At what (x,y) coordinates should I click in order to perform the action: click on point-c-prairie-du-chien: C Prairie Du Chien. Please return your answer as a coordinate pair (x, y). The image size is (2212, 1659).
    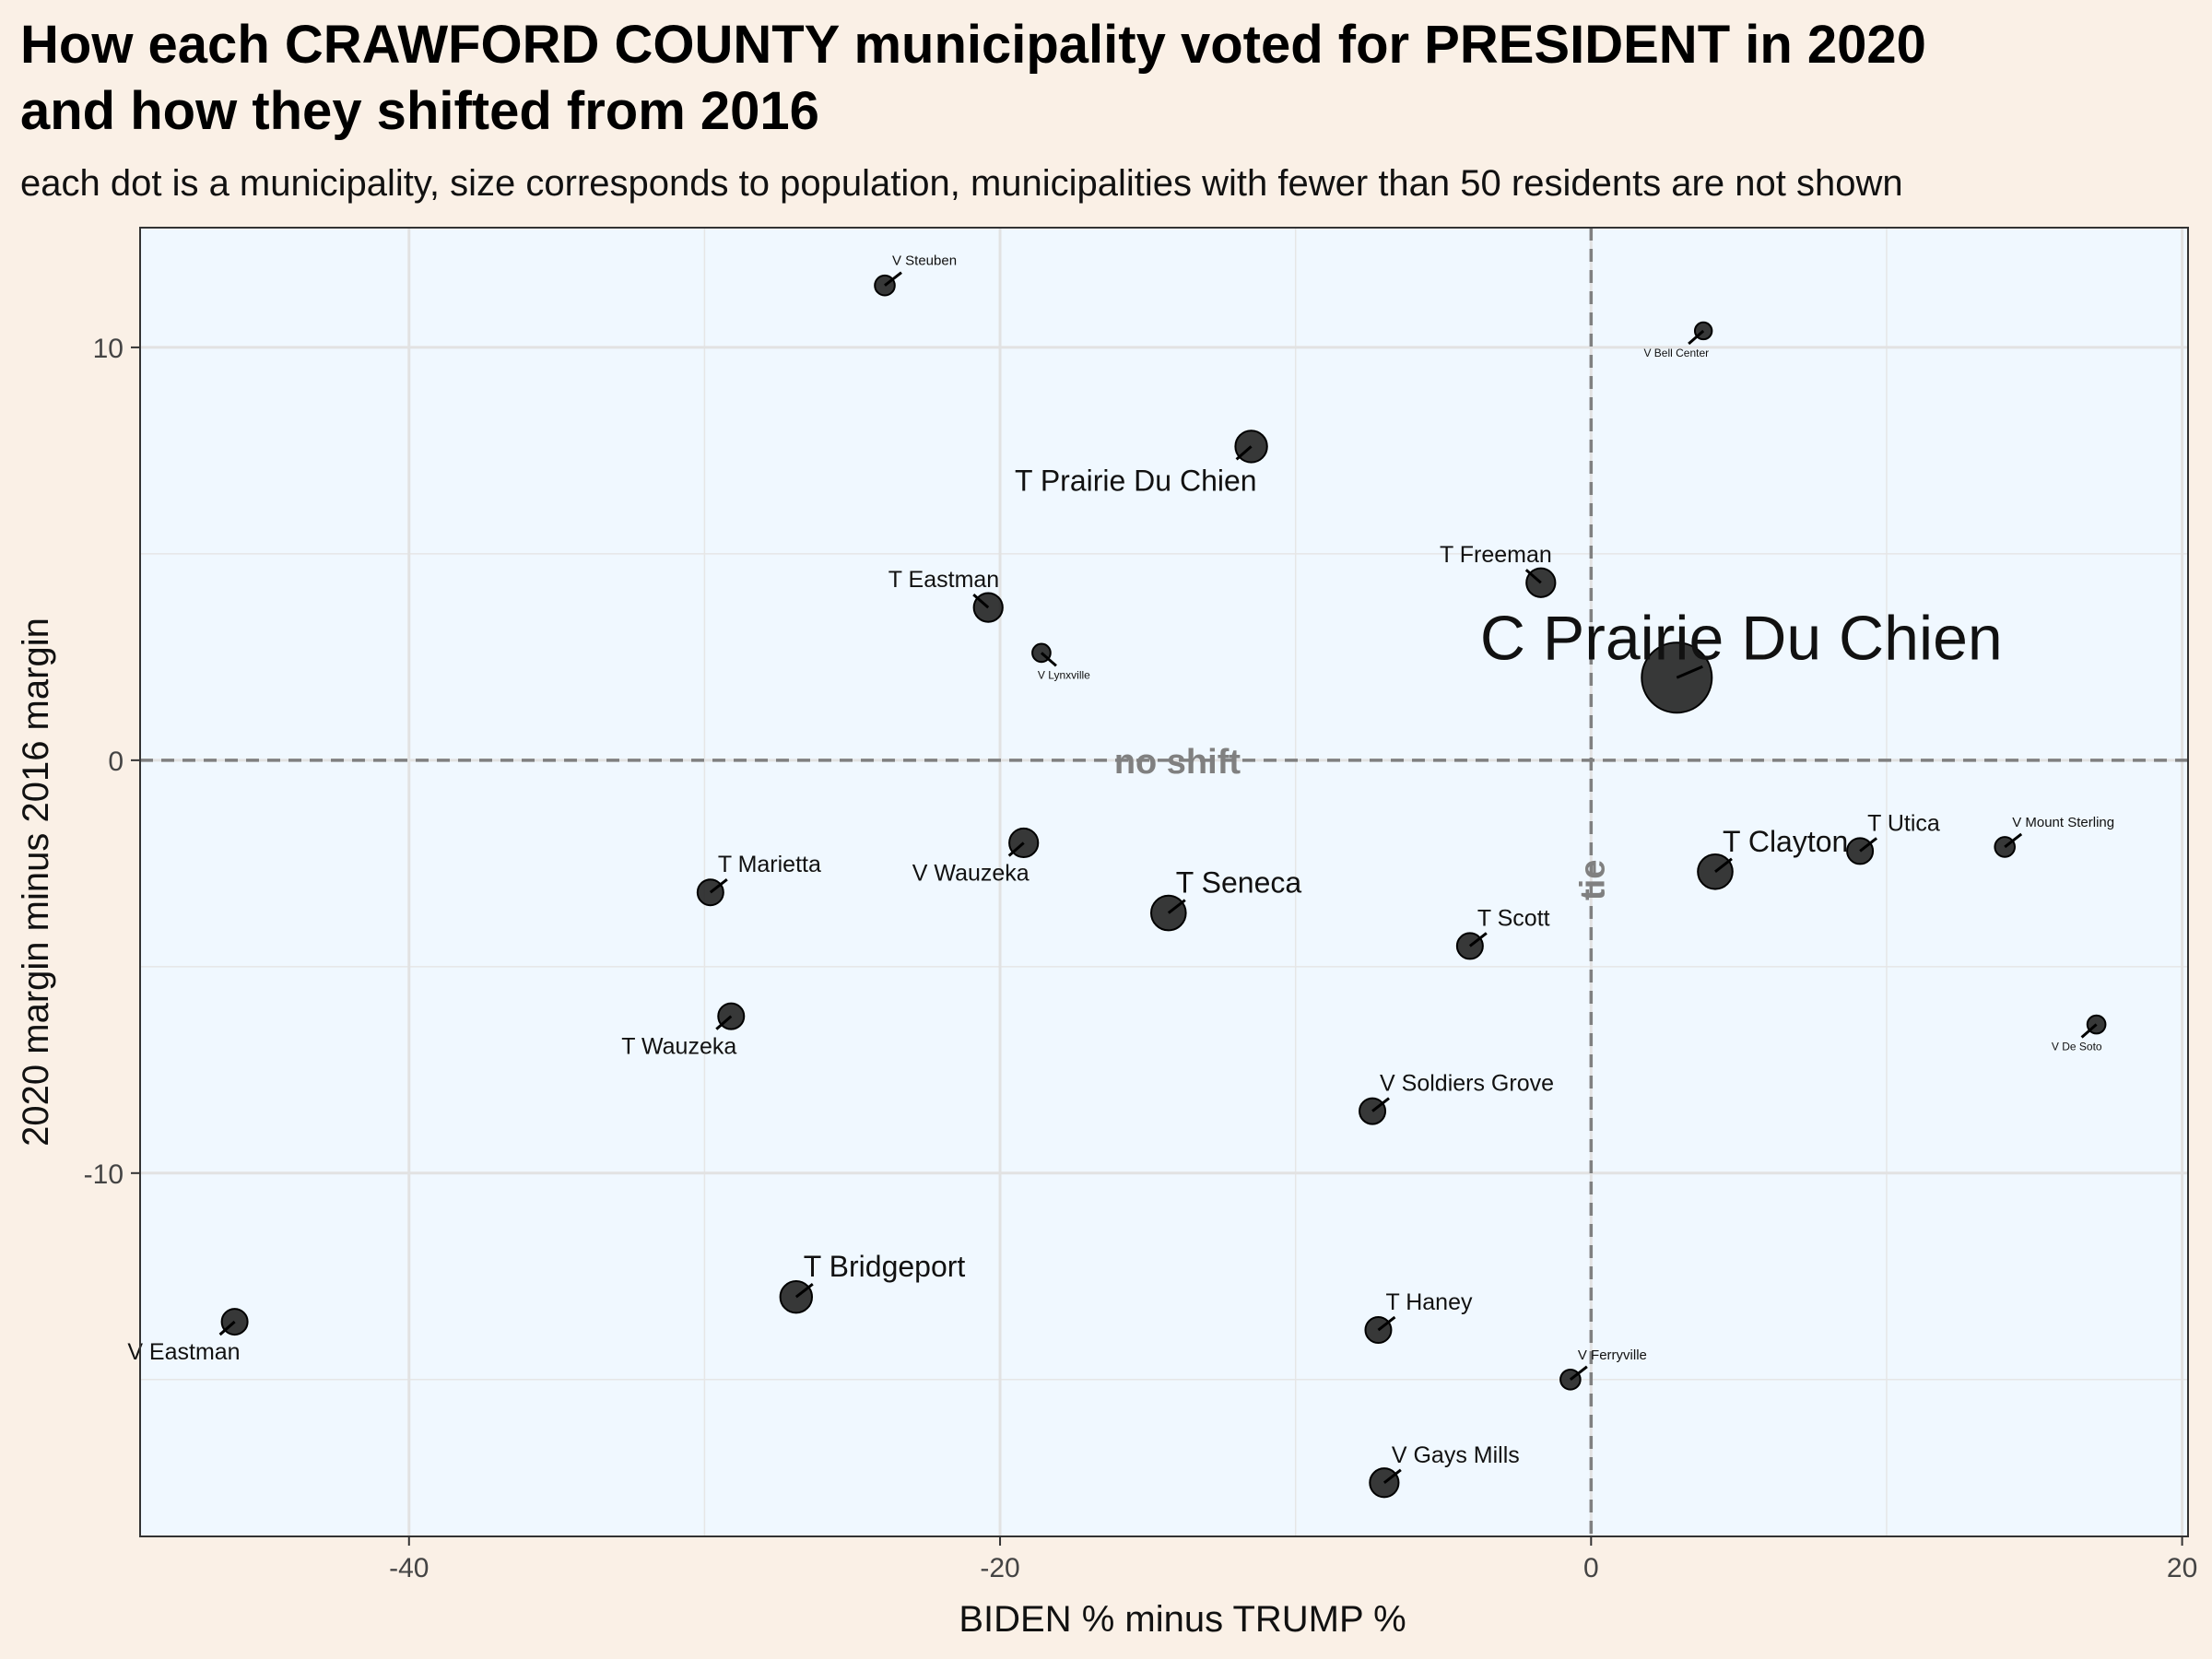
    Looking at the image, I should click on (1741, 658).